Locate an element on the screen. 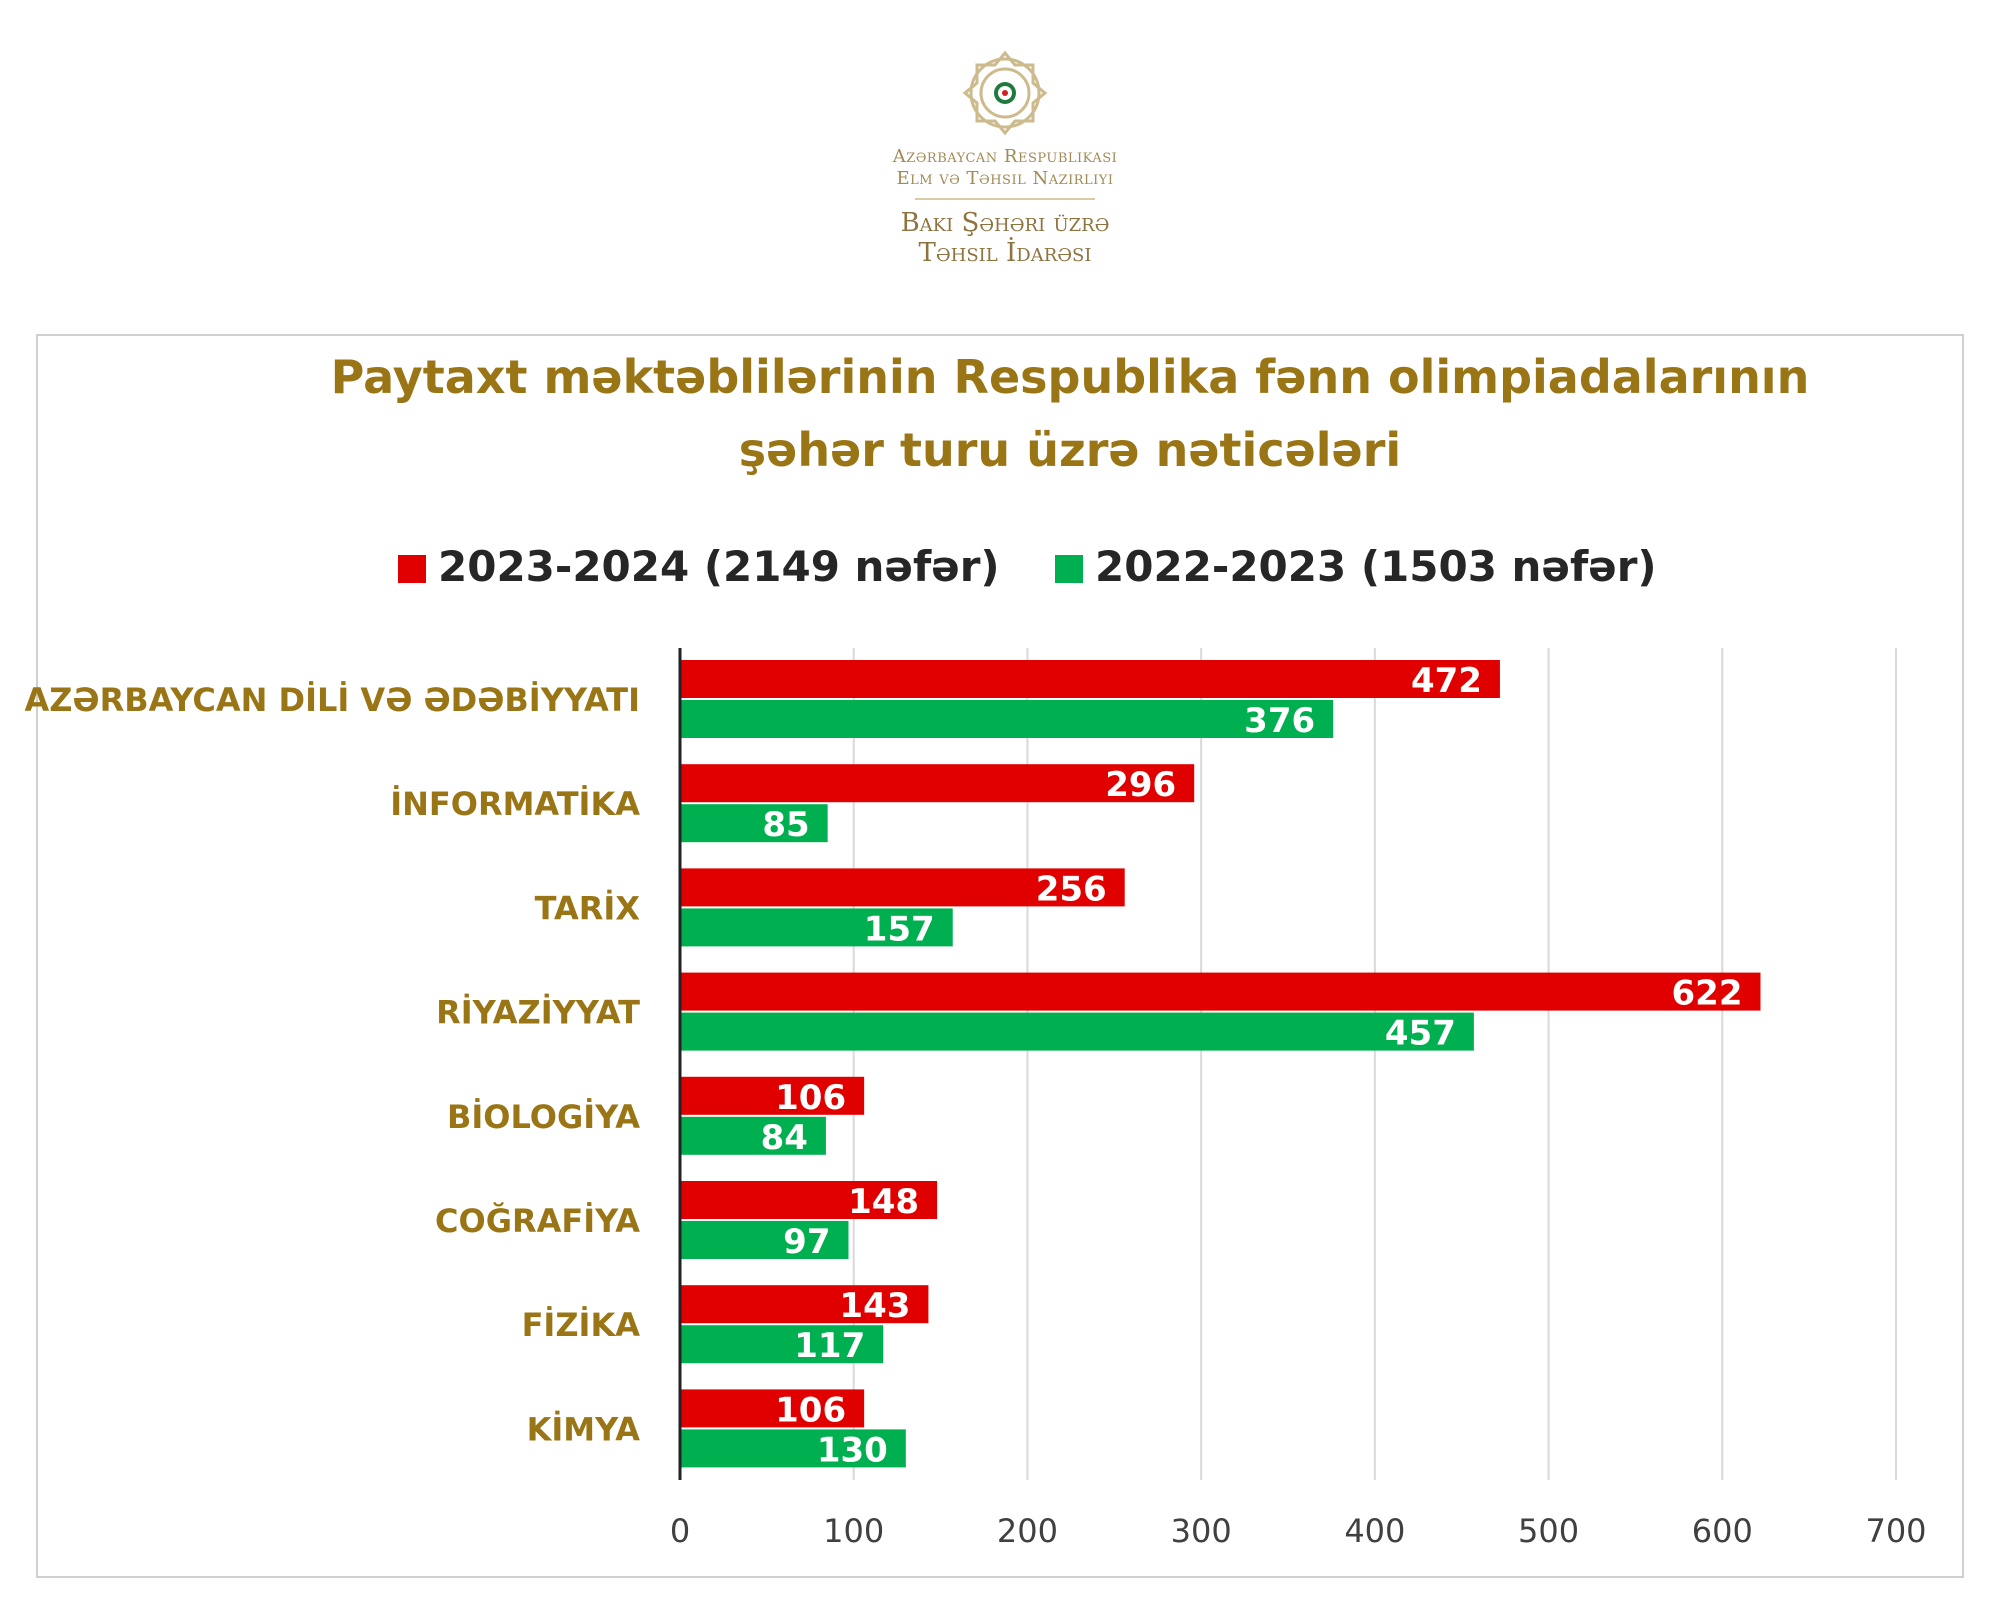 This screenshot has width=2000, height=1623. category-label: İNFORMATİKA is located at coordinates (515, 804).